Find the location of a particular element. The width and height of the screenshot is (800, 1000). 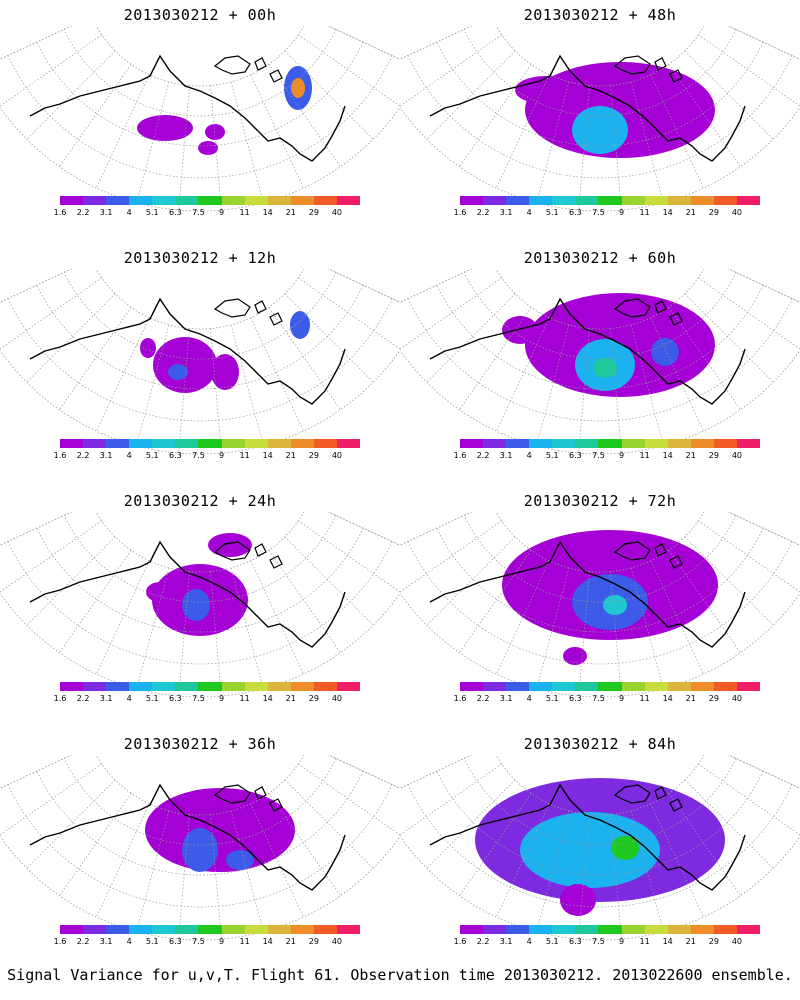

panel-title: 2013030212 + 24h is located at coordinates (200, 501).